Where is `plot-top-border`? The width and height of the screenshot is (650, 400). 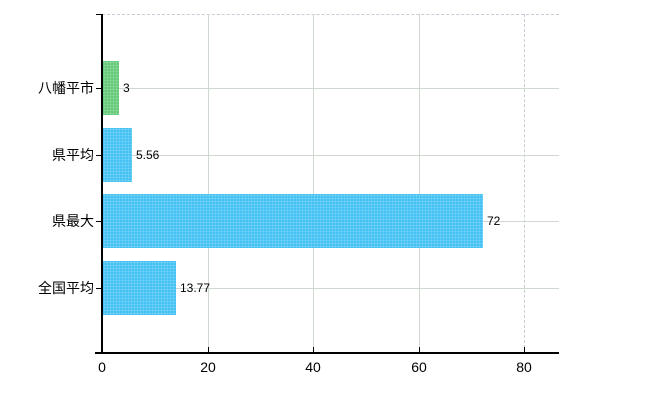
plot-top-border is located at coordinates (330, 14).